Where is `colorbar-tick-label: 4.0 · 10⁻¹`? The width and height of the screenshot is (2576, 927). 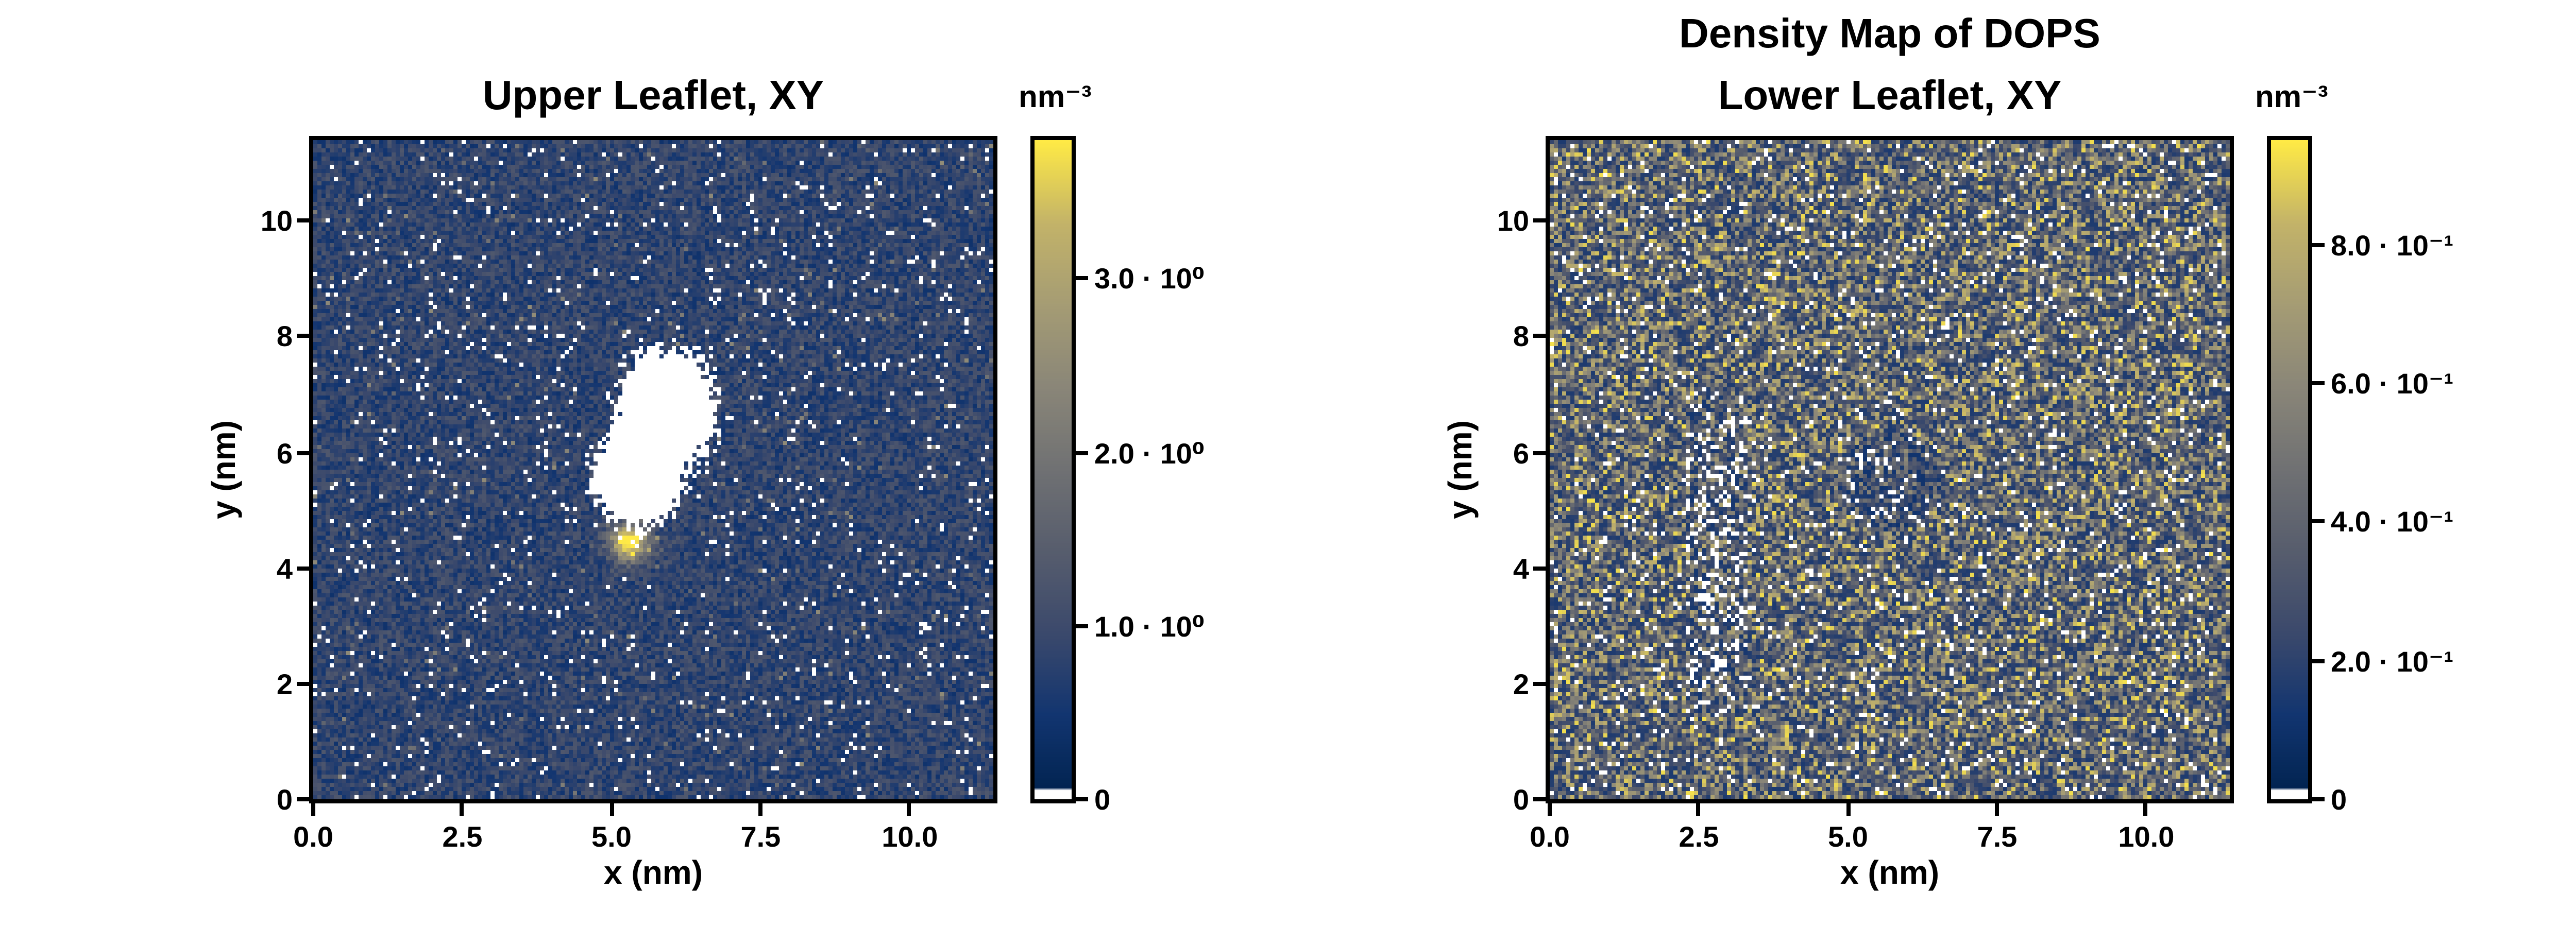 colorbar-tick-label: 4.0 · 10⁻¹ is located at coordinates (2392, 521).